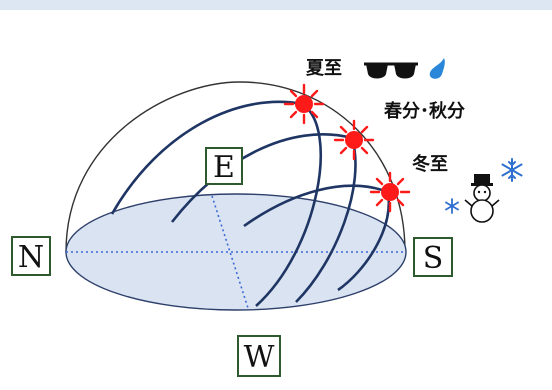 The image size is (552, 390). I want to click on svg-text: N, so click(31, 257).